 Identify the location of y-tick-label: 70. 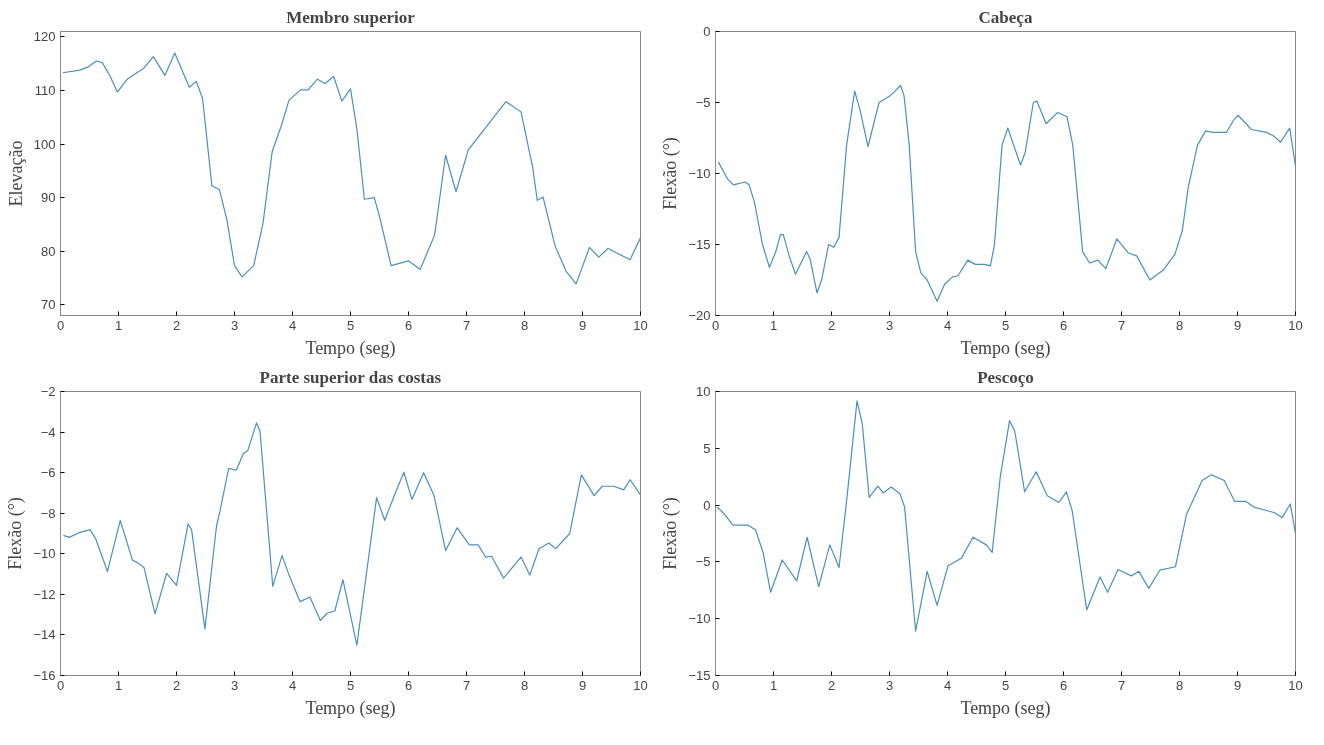
(48, 305).